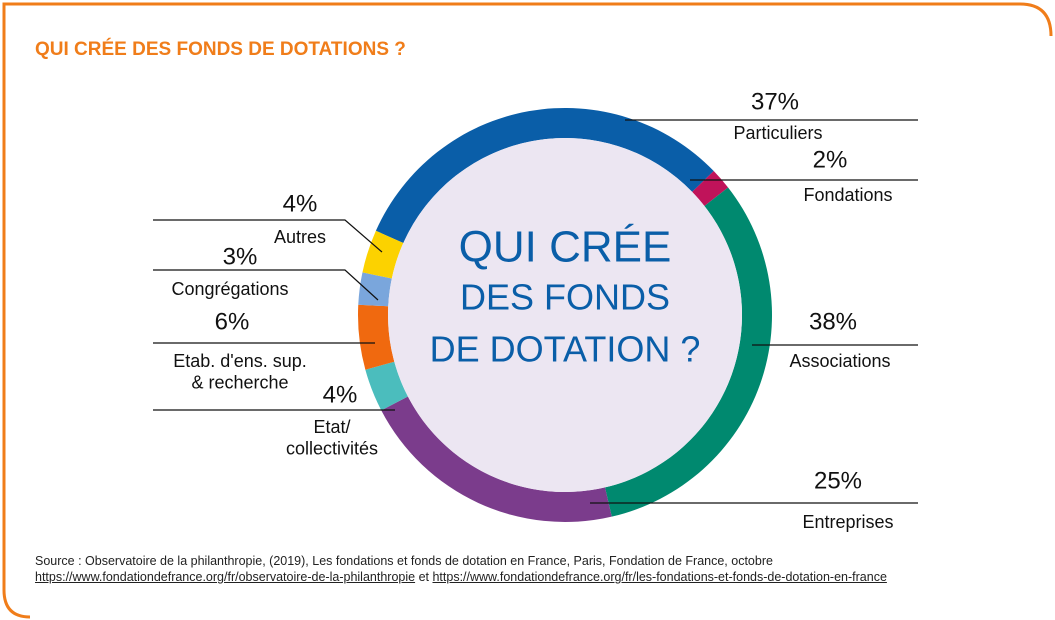  What do you see at coordinates (300, 237) in the screenshot?
I see `category-label: Autres` at bounding box center [300, 237].